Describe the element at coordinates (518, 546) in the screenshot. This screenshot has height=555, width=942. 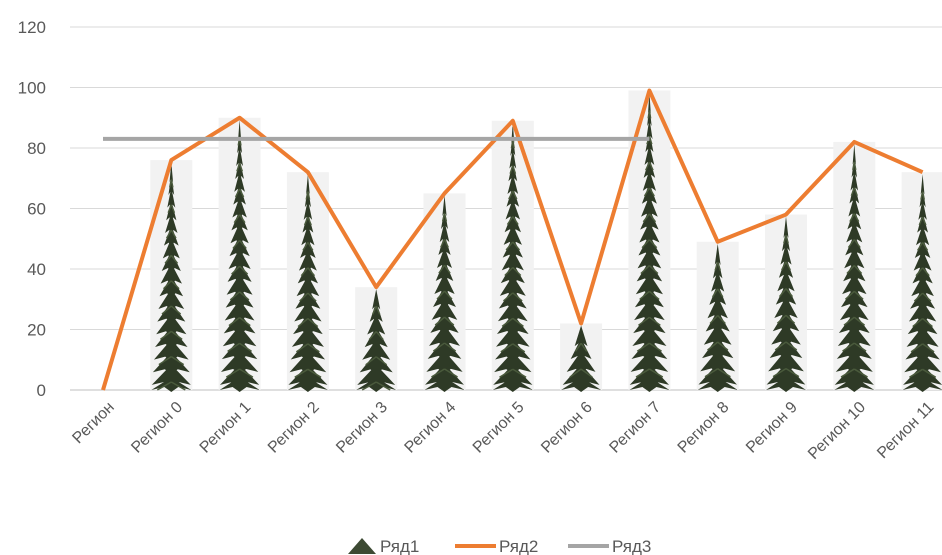
I see `legend-label-series-2: Ряд2` at that location.